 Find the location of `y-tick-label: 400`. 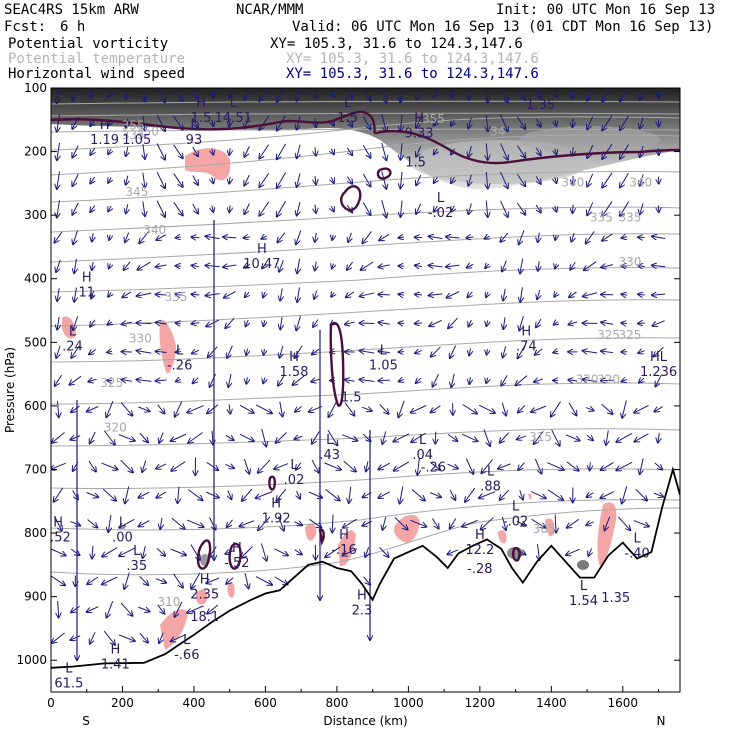

y-tick-label: 400 is located at coordinates (35, 279).